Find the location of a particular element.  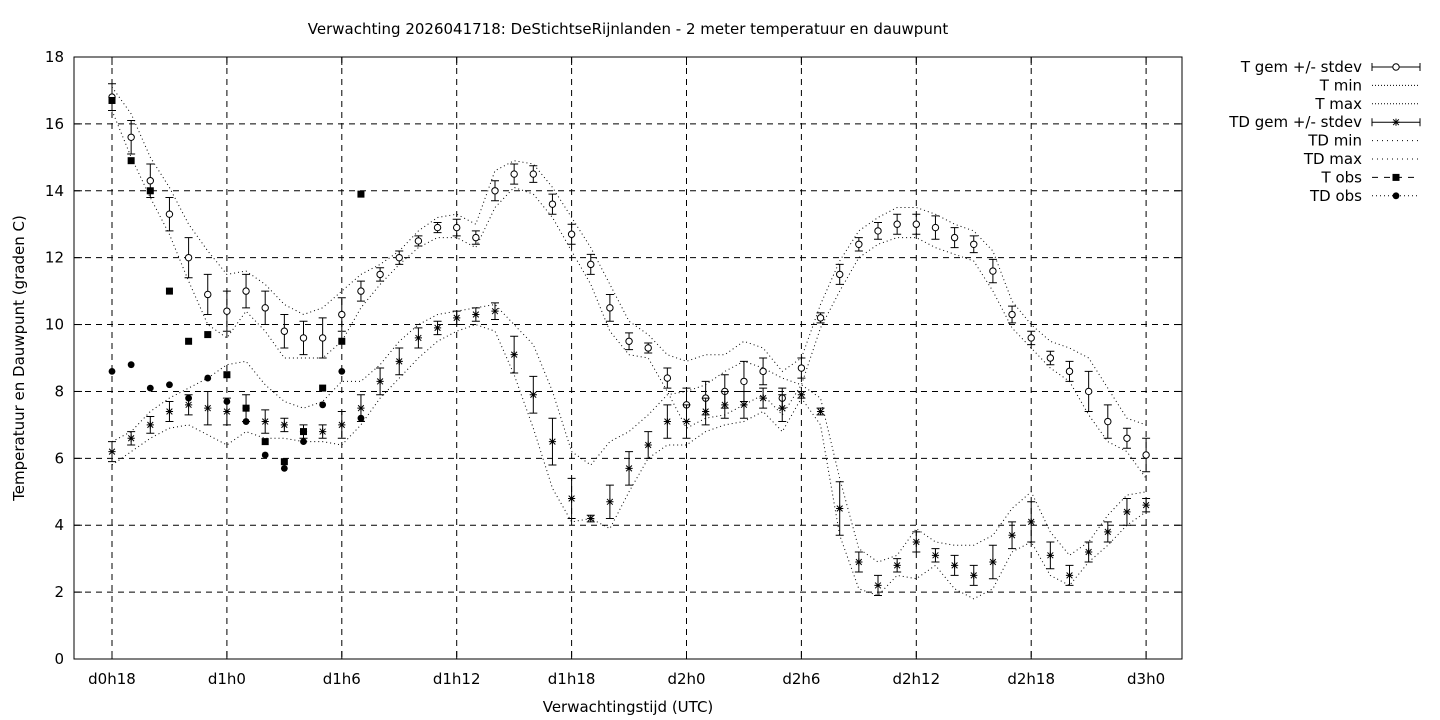

y-tick-label: 18 is located at coordinates (54, 57).